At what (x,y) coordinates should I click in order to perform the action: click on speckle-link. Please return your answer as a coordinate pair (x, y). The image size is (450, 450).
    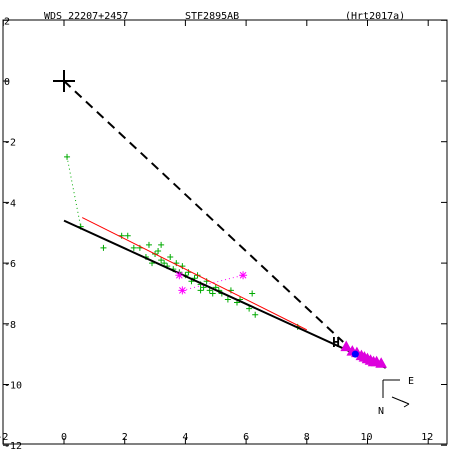
    Looking at the image, I should click on (213, 282).